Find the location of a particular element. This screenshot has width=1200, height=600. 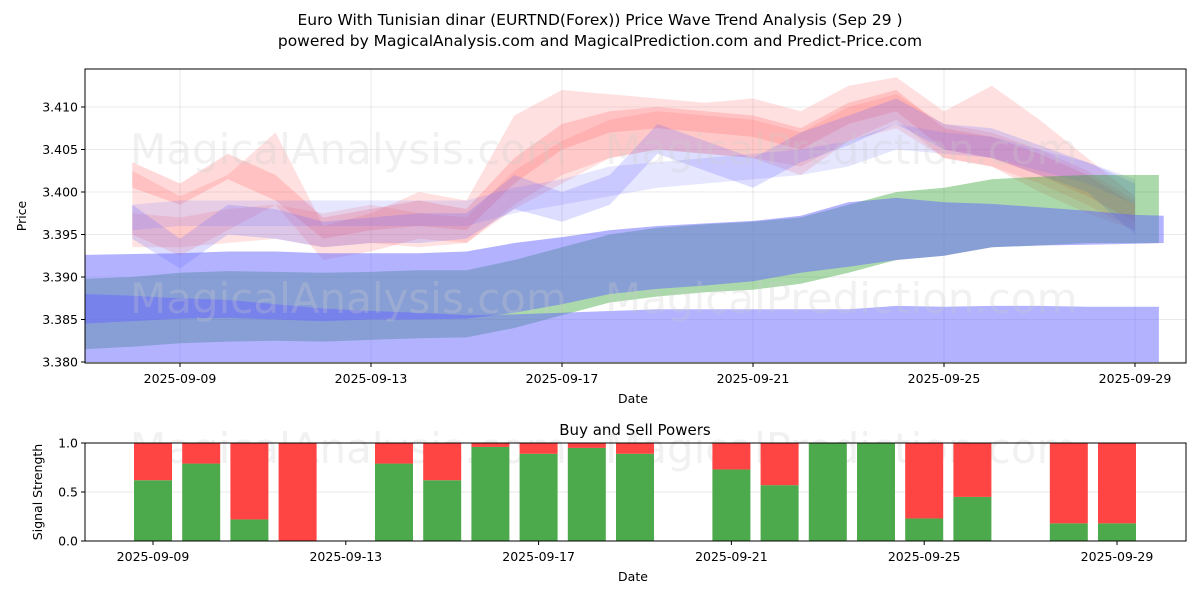

price-y-tick-label: 3.385 is located at coordinates (60, 319).